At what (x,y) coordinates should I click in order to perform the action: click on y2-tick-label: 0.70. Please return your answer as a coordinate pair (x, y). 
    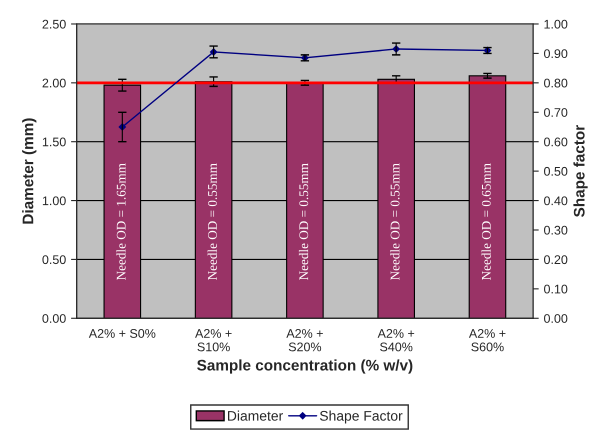
    Looking at the image, I should click on (556, 112).